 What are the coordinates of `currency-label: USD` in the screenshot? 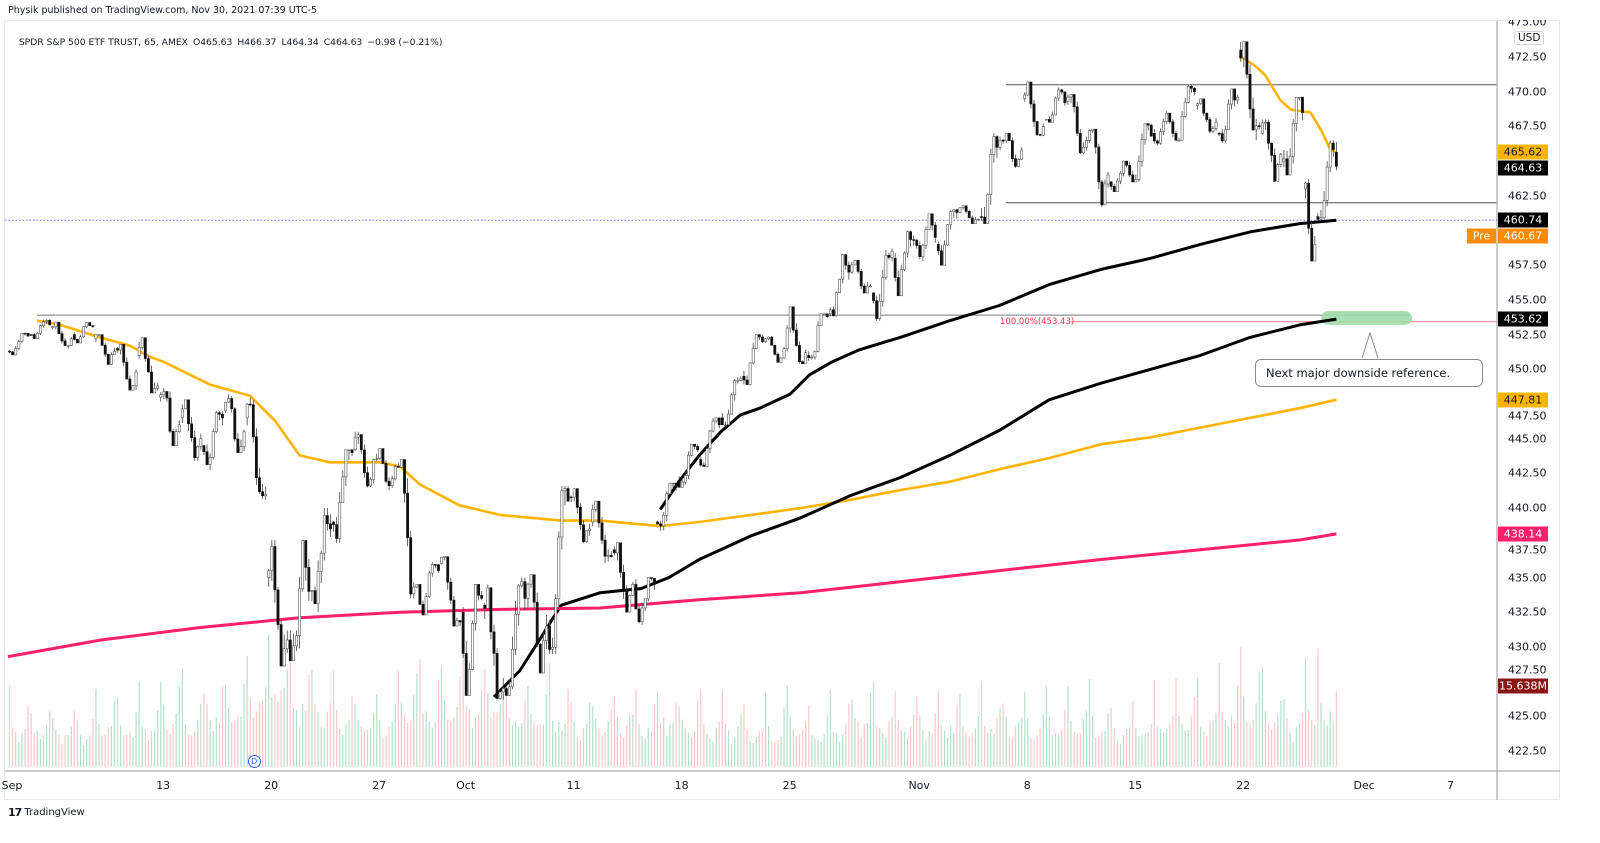 It's located at (1529, 38).